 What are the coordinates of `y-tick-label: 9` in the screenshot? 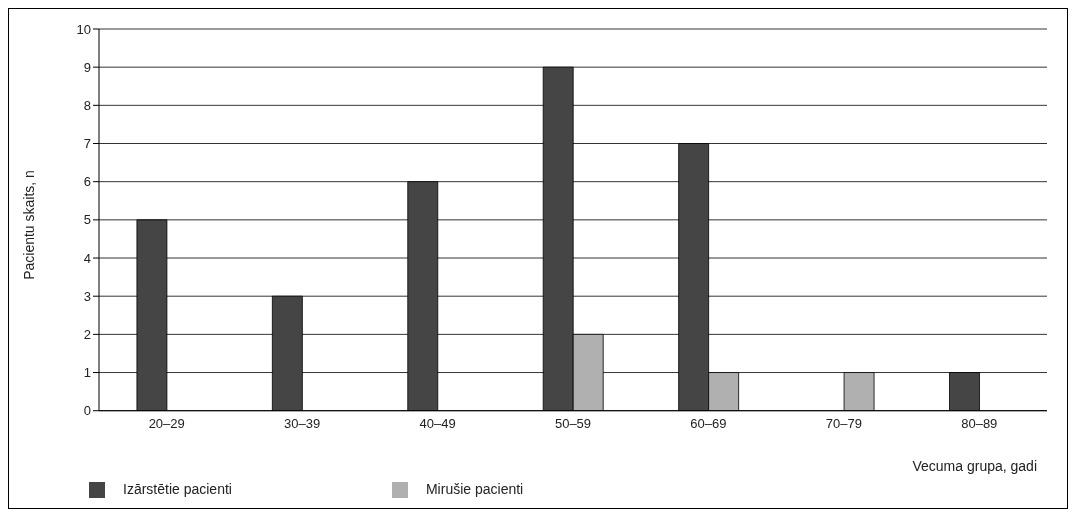 It's located at (87, 67).